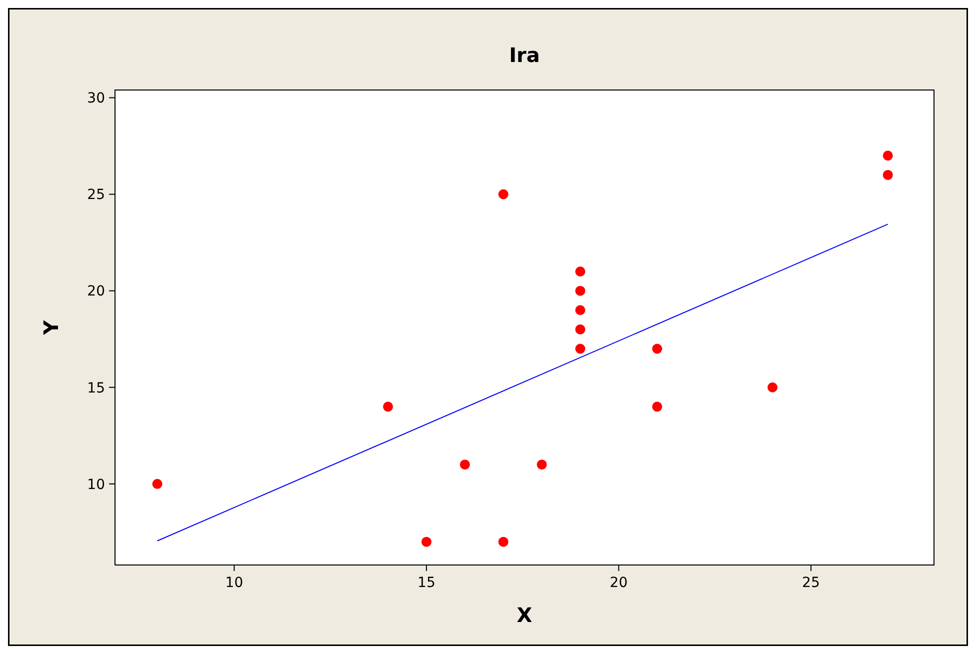 Image resolution: width=976 pixels, height=654 pixels. I want to click on x-tick-label: 20, so click(619, 583).